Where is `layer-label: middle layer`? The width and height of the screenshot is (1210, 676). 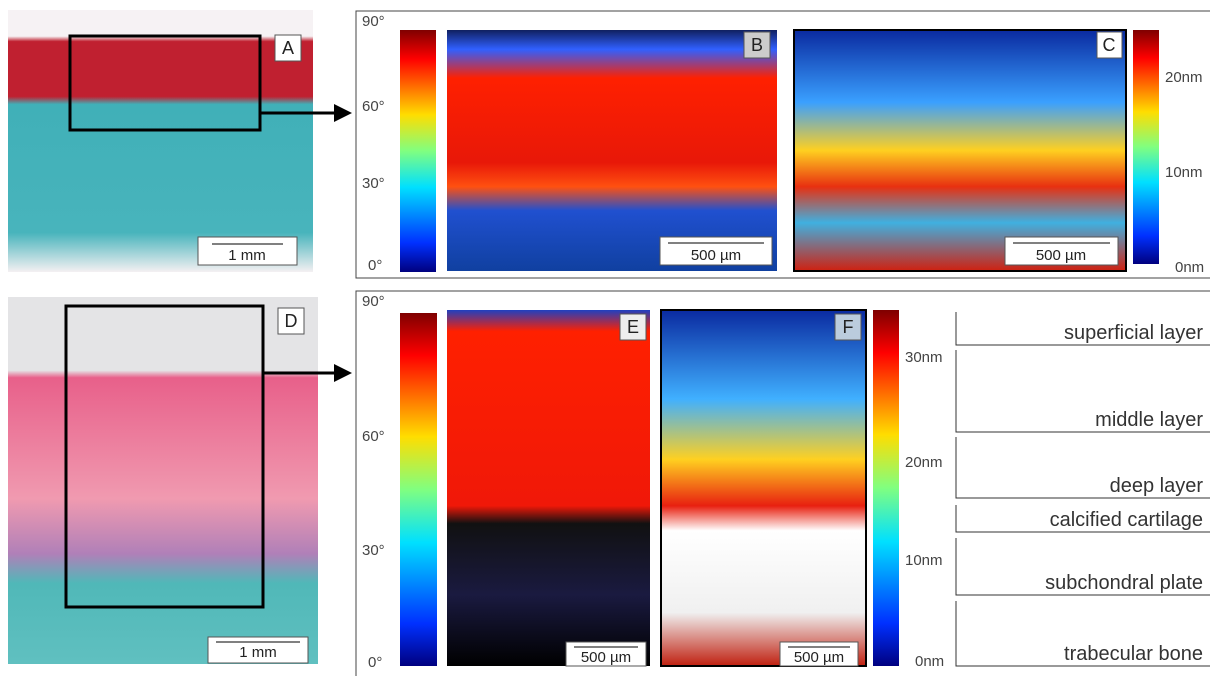 layer-label: middle layer is located at coordinates (1149, 420).